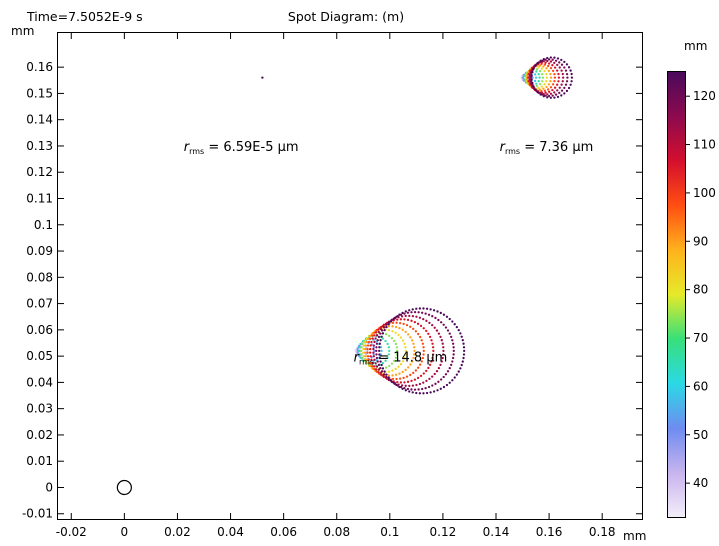  What do you see at coordinates (39, 67) in the screenshot?
I see `y-tick-label: 0.16` at bounding box center [39, 67].